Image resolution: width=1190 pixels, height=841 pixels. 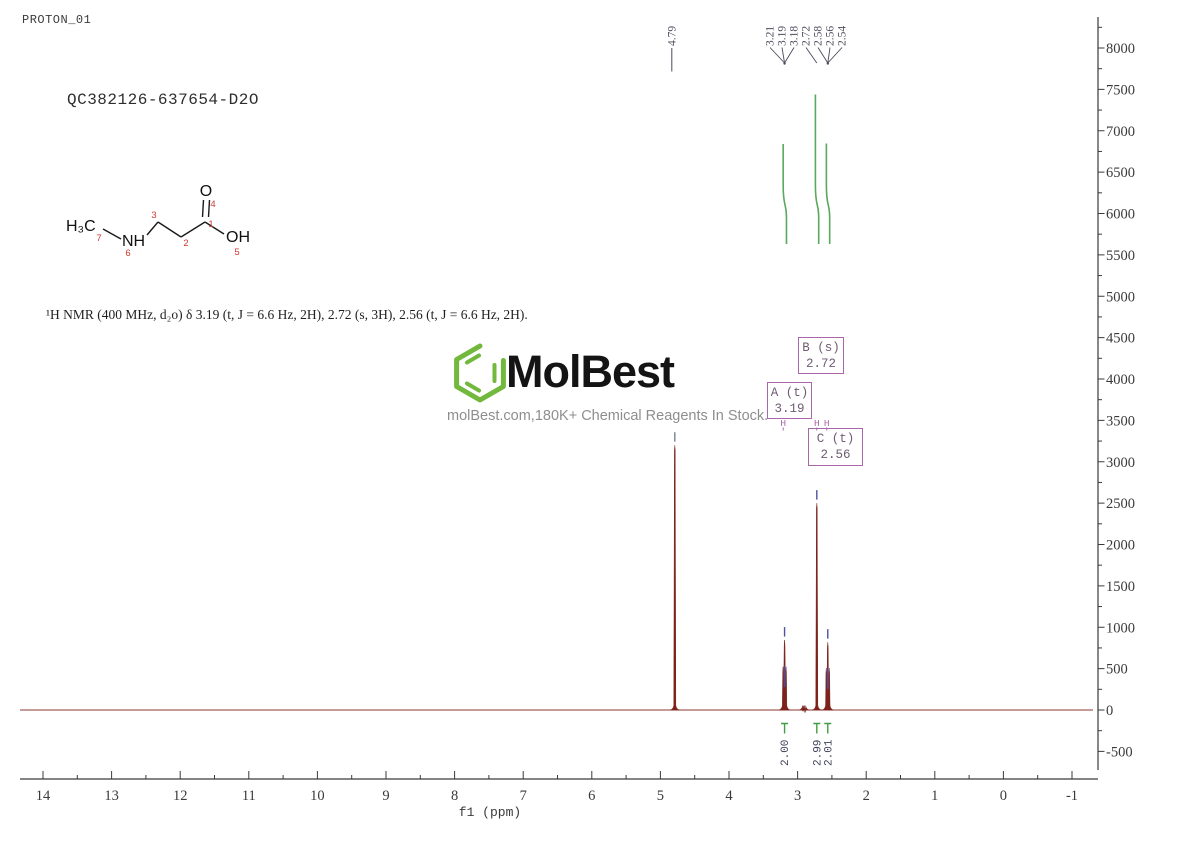 I want to click on multiplet-assignment: C (t), so click(x=835, y=439).